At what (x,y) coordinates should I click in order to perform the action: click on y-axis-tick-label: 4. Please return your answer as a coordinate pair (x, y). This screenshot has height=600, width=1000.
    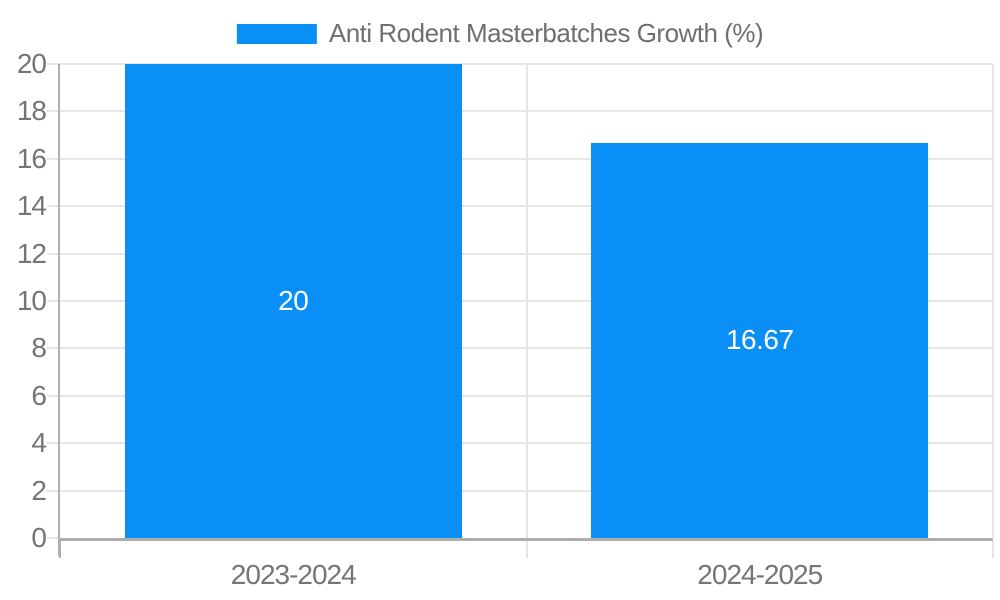
    Looking at the image, I should click on (39, 443).